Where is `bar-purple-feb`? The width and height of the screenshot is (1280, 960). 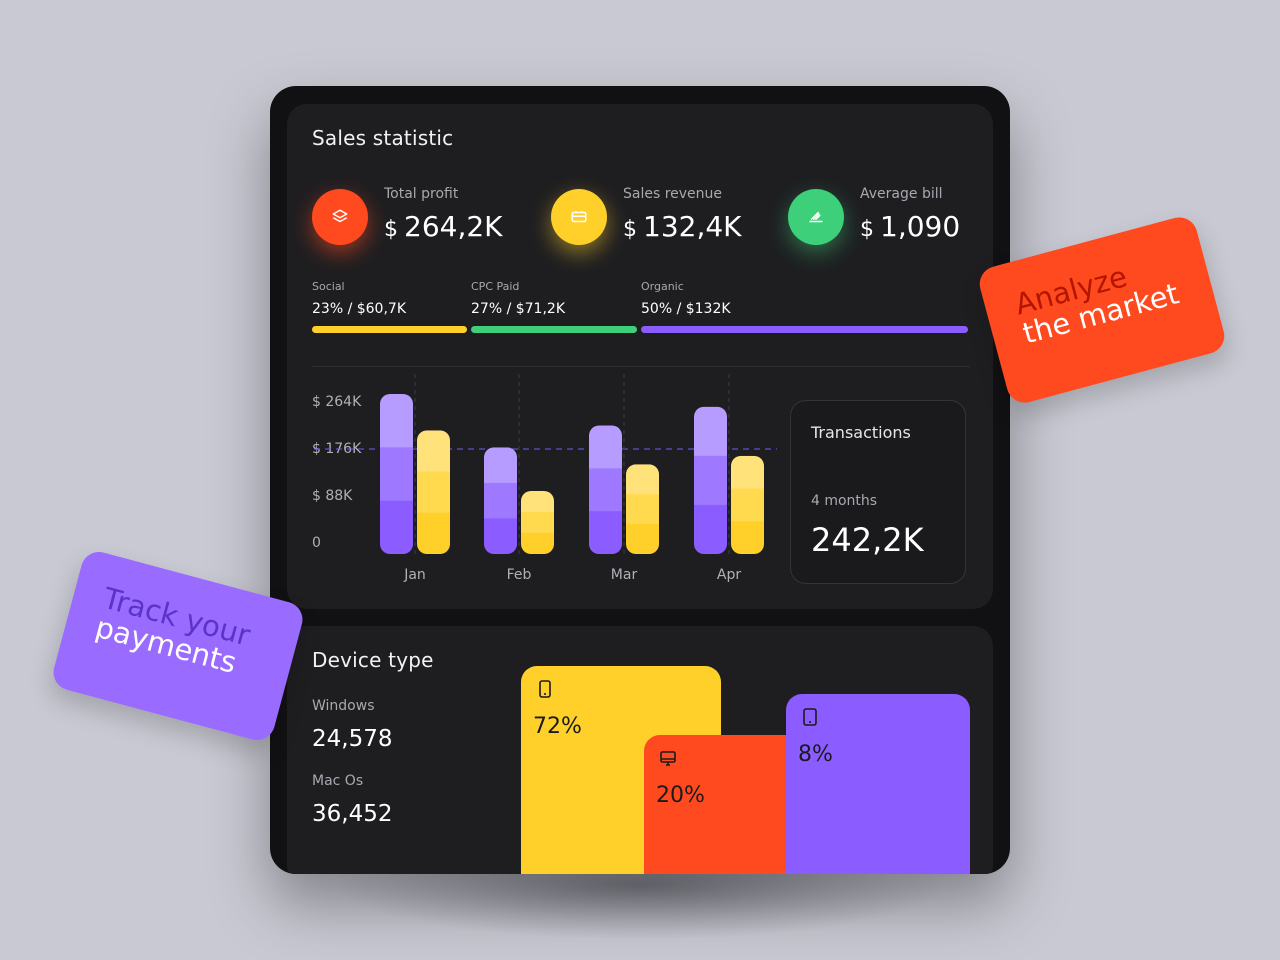 bar-purple-feb is located at coordinates (500, 500).